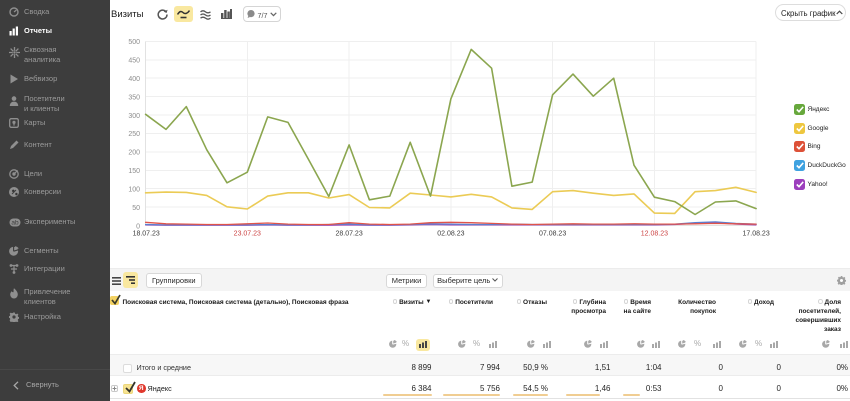 The width and height of the screenshot is (850, 401). Describe the element at coordinates (134, 116) in the screenshot. I see `svg-text: 300` at that location.